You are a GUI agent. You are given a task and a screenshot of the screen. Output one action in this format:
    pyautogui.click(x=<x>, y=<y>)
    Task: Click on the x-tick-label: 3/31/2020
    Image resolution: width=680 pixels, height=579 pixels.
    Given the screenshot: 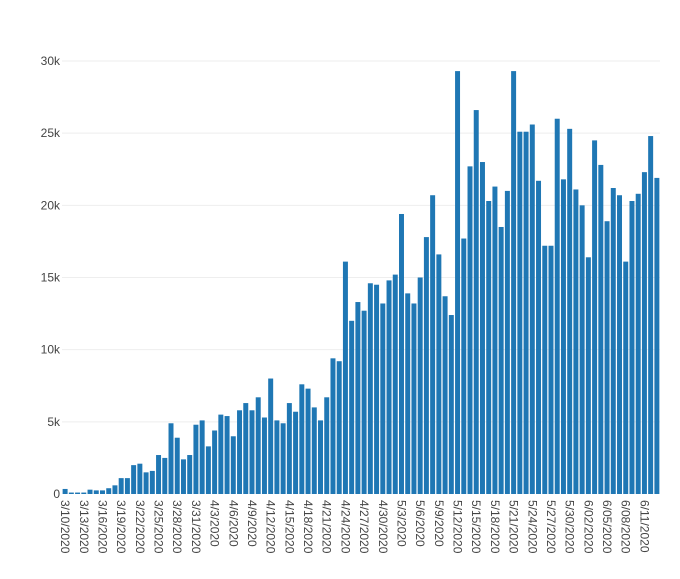 What is the action you would take?
    pyautogui.click(x=196, y=527)
    